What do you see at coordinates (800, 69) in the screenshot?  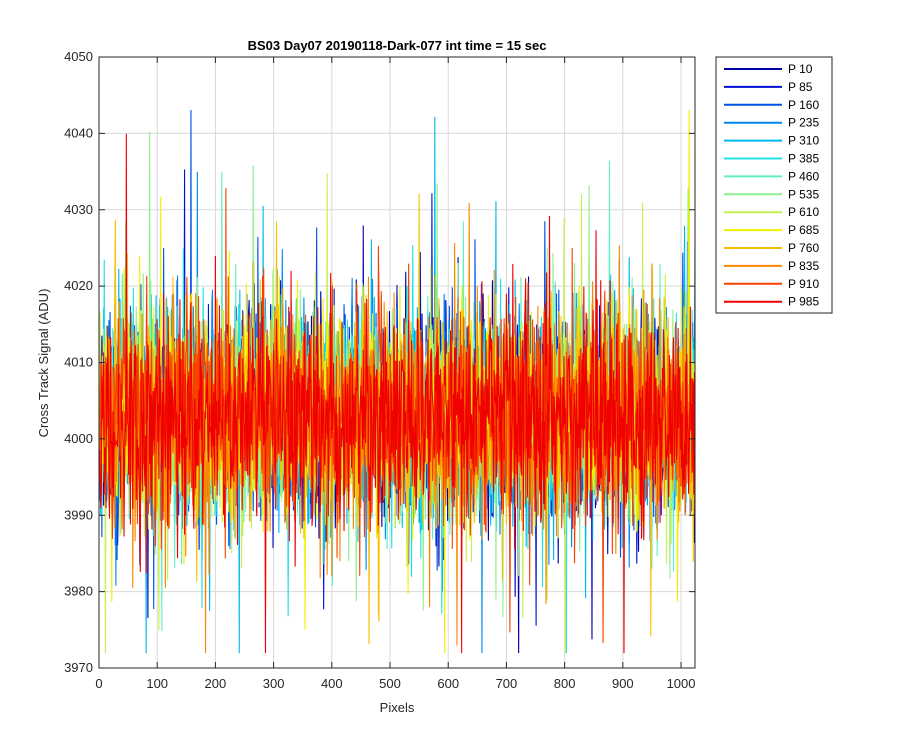 I see `legend-label: P 10` at bounding box center [800, 69].